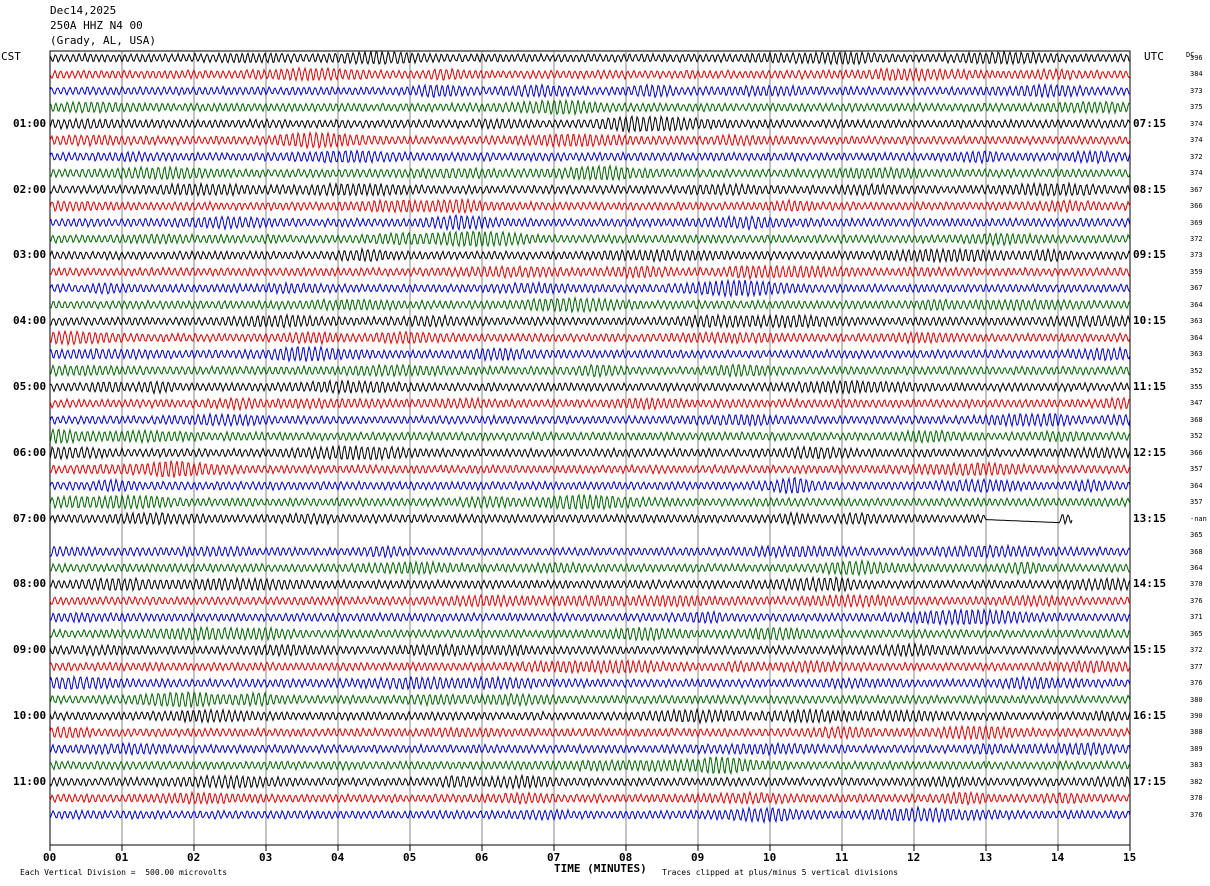 This screenshot has width=1210, height=886. What do you see at coordinates (30, 584) in the screenshot?
I see `cst-hour-label: 08:00` at bounding box center [30, 584].